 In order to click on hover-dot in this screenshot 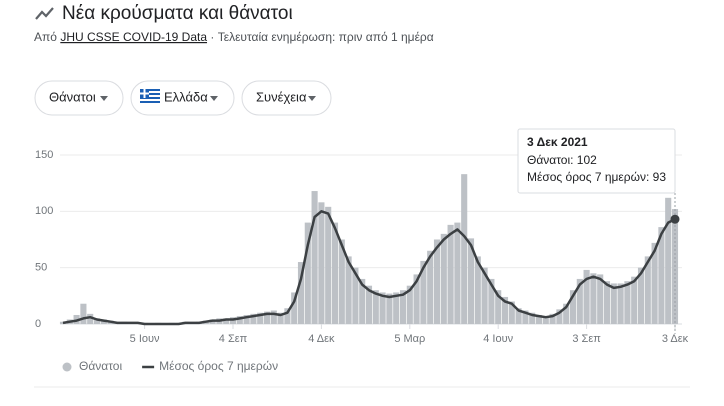, I will do `click(675, 219)`.